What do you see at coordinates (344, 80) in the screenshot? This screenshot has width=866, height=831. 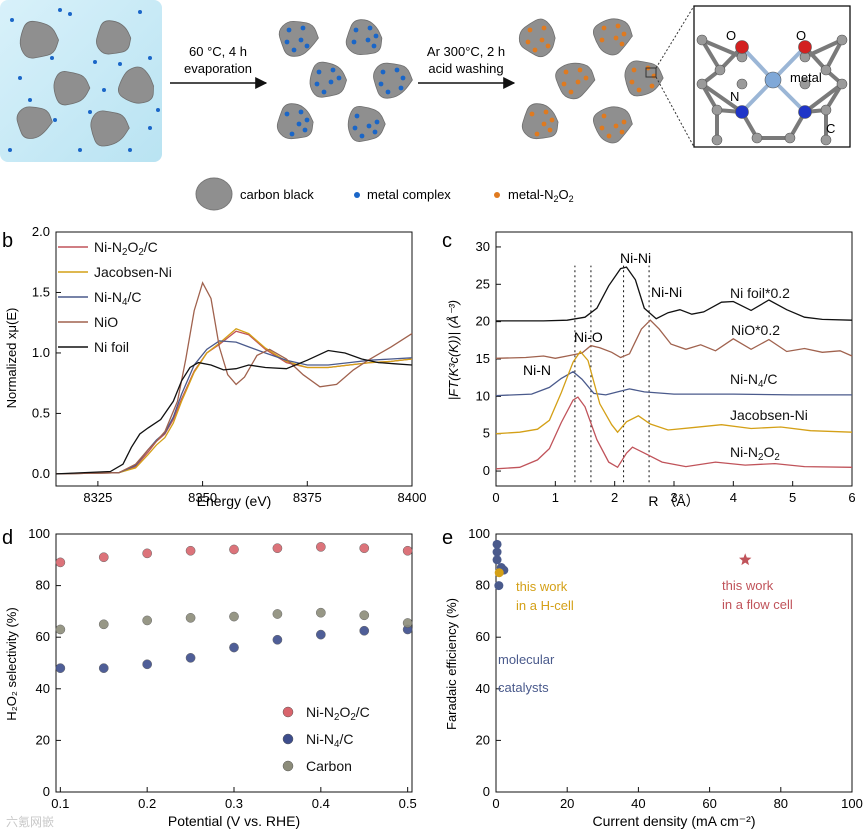 I see `impregnated-particles` at bounding box center [344, 80].